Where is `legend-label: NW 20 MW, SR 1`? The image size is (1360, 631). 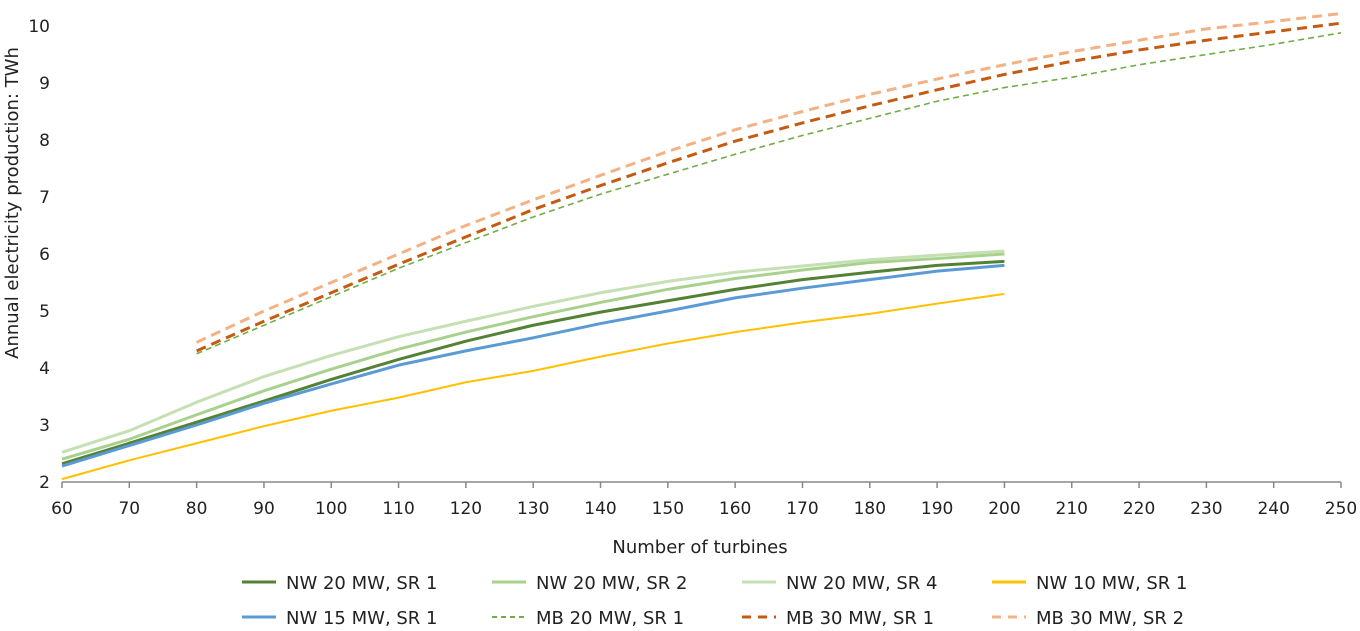
legend-label: NW 20 MW, SR 1 is located at coordinates (362, 583).